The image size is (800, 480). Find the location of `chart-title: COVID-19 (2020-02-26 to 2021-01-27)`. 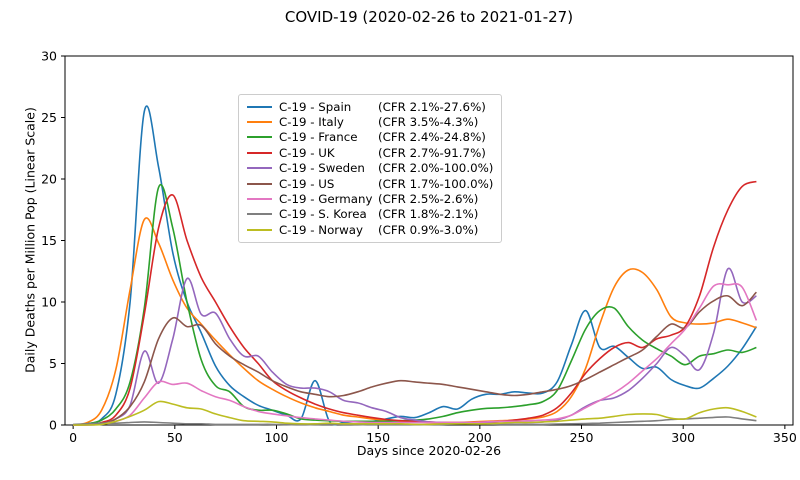

chart-title: COVID-19 (2020-02-26 to 2021-01-27) is located at coordinates (429, 17).